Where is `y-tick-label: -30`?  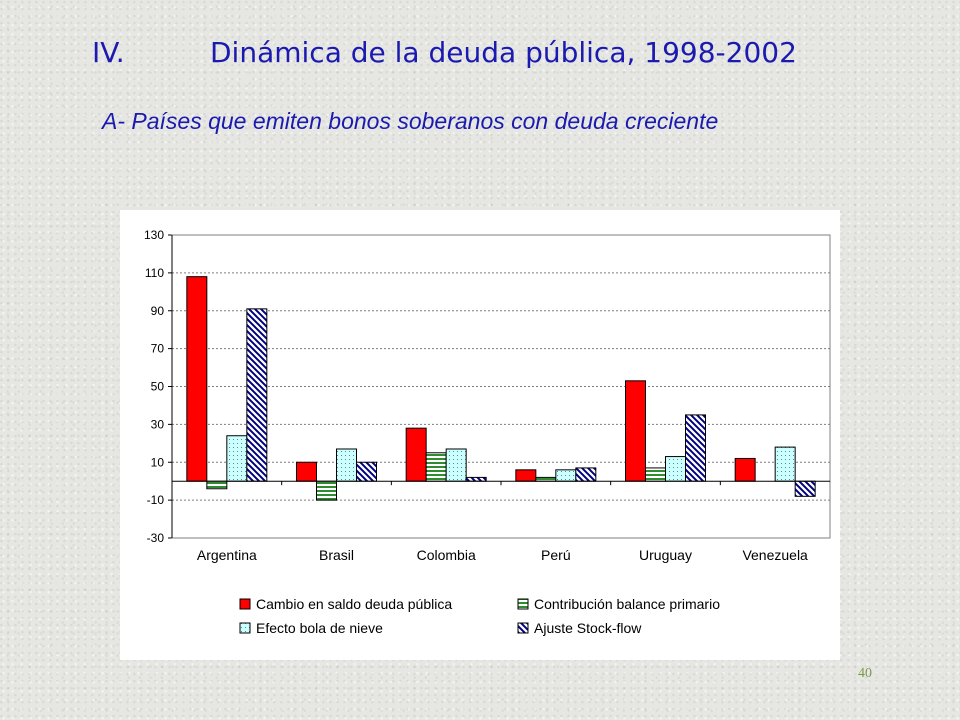 y-tick-label: -30 is located at coordinates (156, 538).